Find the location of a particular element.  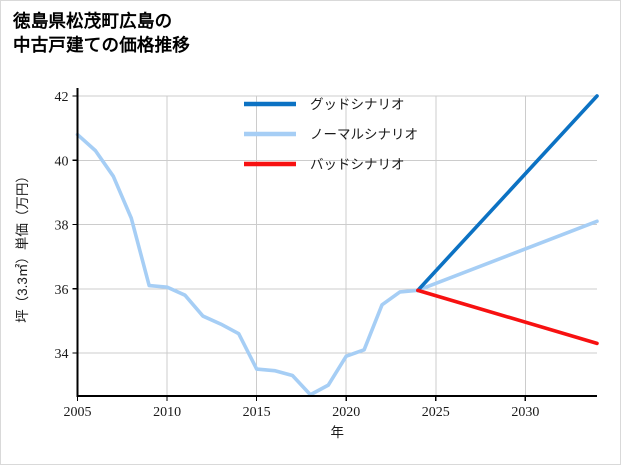

y-tick-label: 38 is located at coordinates (62, 226).